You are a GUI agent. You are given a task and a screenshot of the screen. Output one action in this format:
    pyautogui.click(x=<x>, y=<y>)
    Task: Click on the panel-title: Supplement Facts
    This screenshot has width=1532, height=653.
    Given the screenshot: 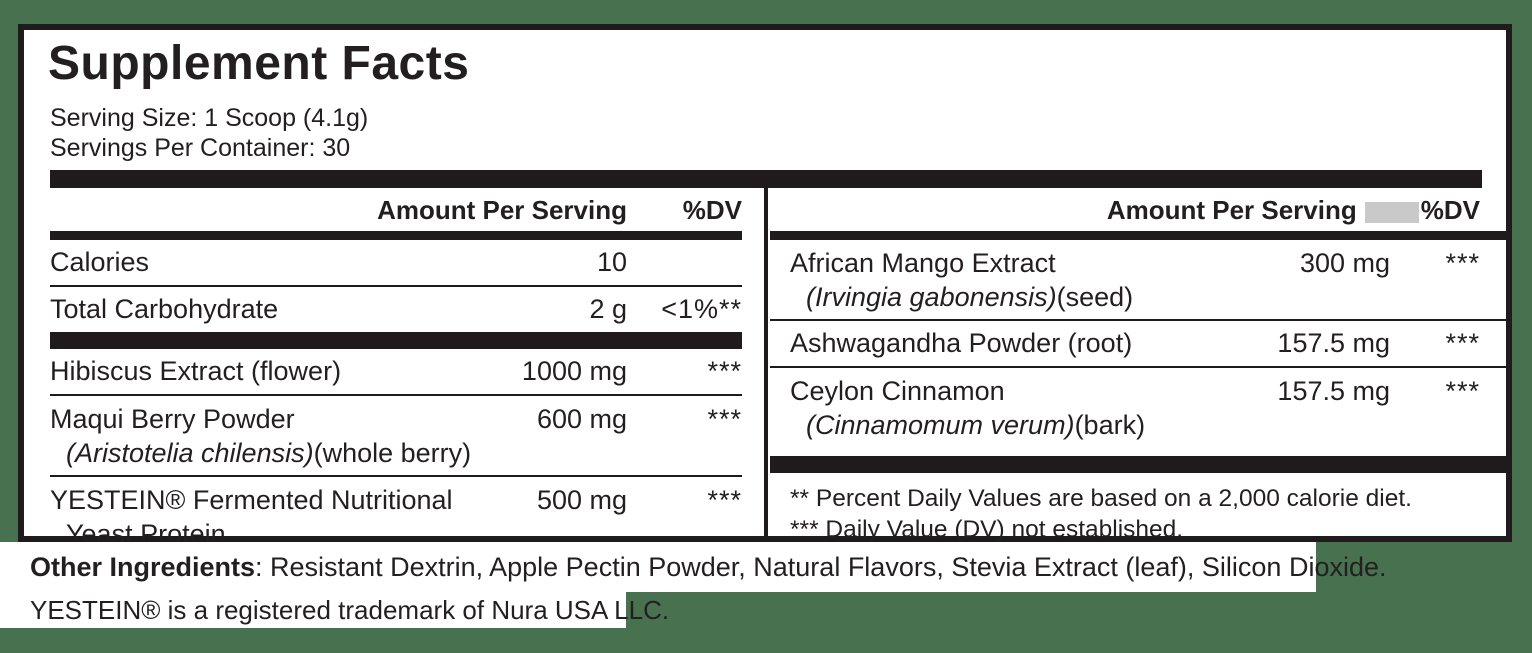 What is the action you would take?
    pyautogui.click(x=259, y=63)
    